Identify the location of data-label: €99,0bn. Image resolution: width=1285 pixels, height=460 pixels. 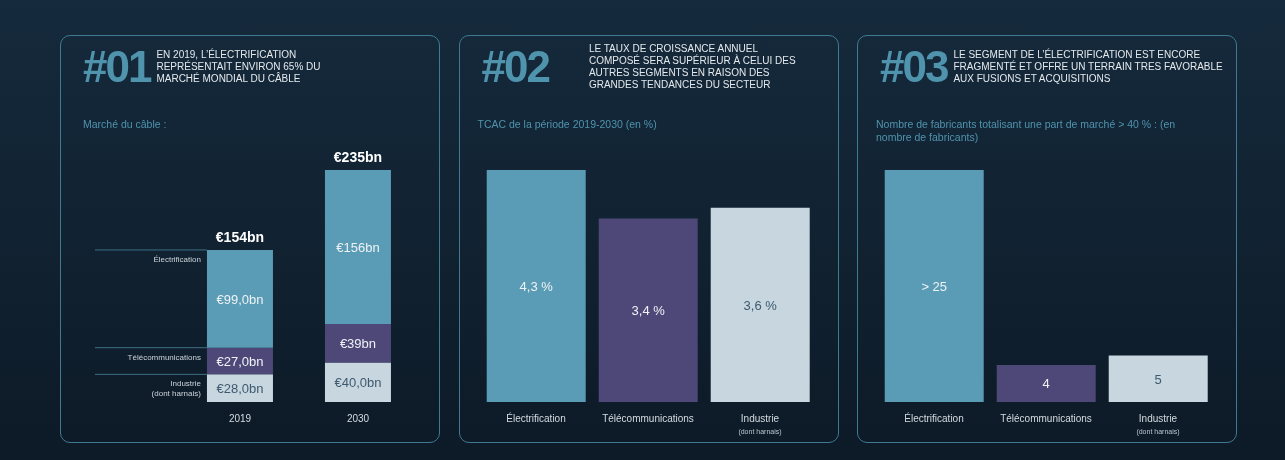
(240, 299).